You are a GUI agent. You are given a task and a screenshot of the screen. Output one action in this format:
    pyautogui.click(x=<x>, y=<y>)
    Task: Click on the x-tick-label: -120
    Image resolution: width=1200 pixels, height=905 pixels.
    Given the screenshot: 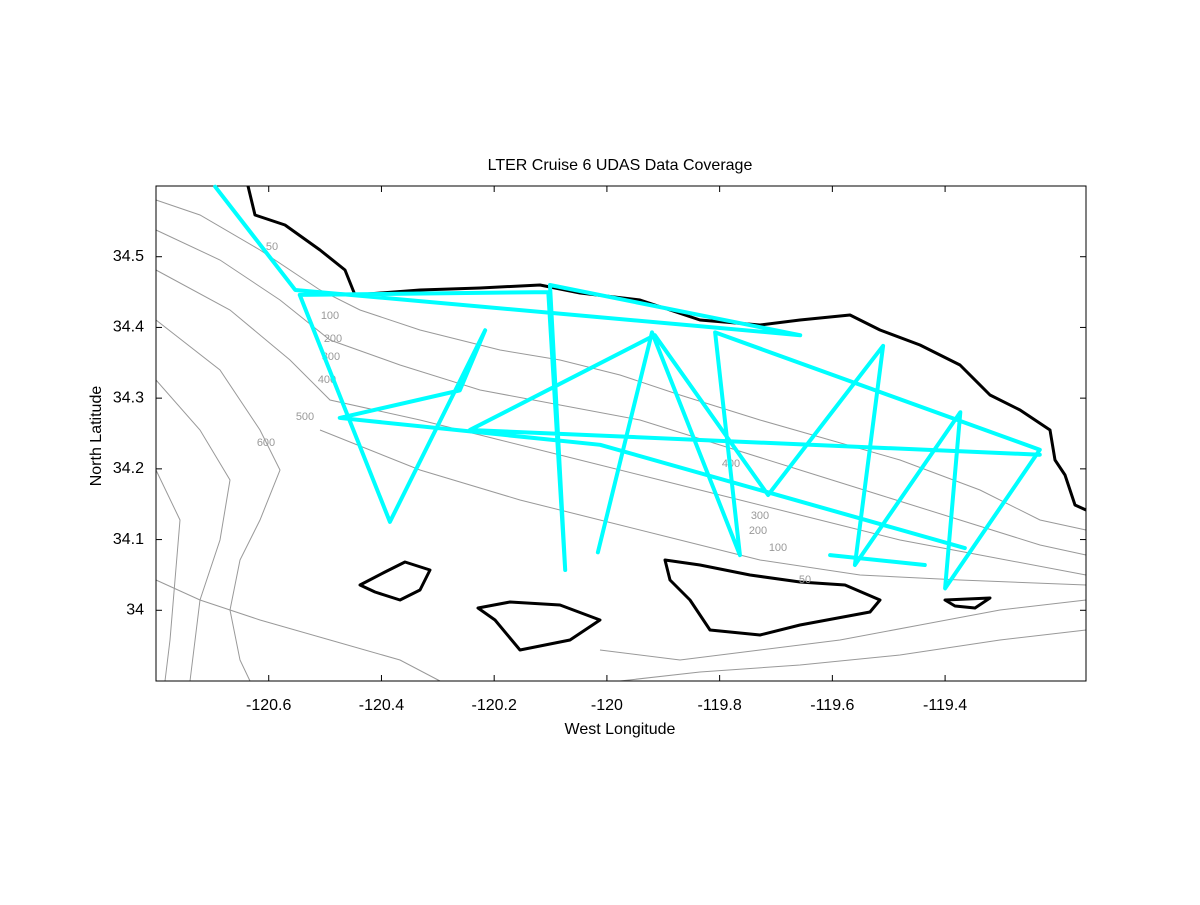 What is the action you would take?
    pyautogui.click(x=607, y=705)
    